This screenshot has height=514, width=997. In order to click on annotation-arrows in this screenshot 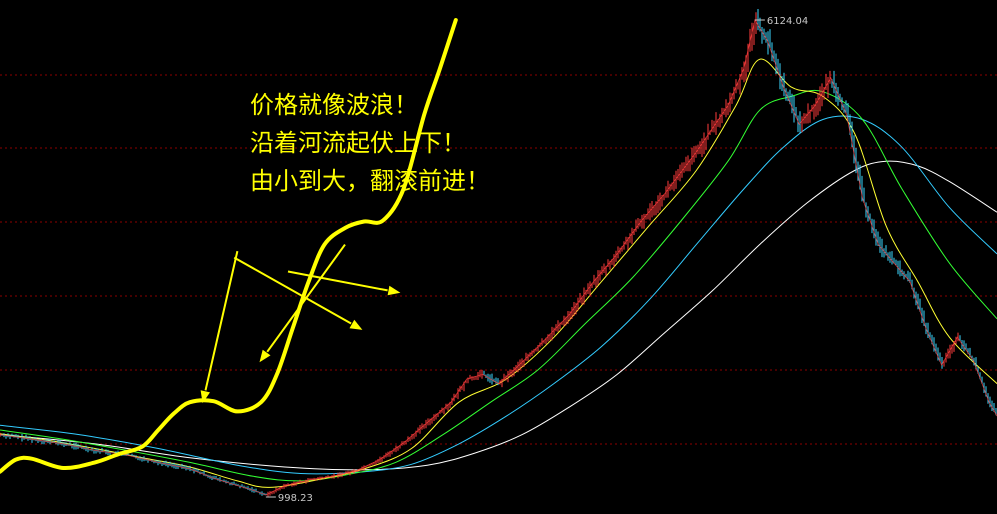, I will do `click(300, 324)`.